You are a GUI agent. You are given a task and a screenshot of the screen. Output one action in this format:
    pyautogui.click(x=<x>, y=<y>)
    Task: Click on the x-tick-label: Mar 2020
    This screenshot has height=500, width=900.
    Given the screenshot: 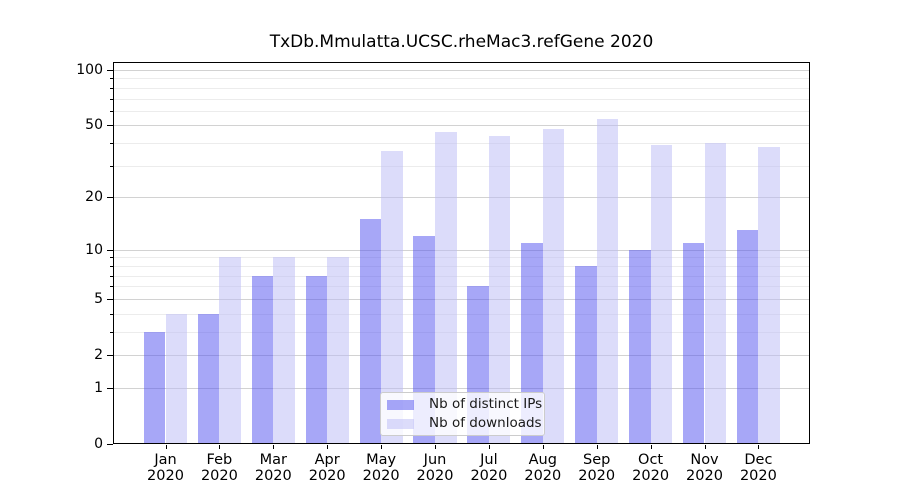 What is the action you would take?
    pyautogui.click(x=273, y=468)
    